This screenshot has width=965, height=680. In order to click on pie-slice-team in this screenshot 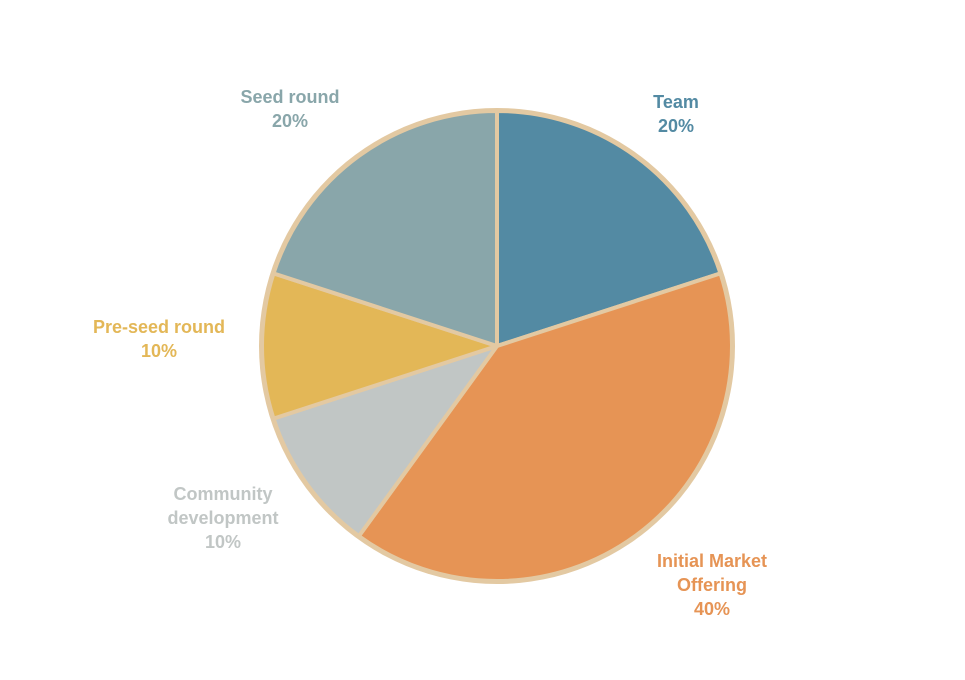, I will do `click(609, 228)`.